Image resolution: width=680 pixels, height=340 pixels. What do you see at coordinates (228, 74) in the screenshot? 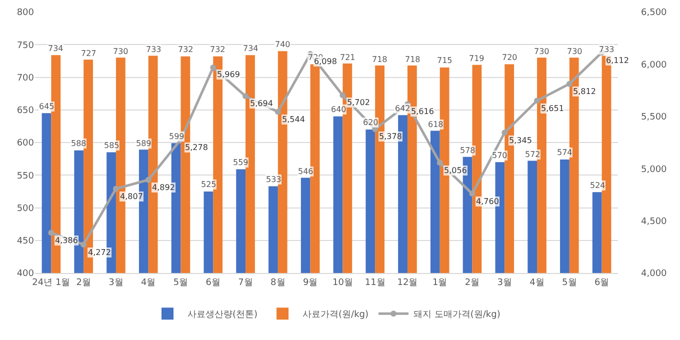
I see `data-label: 5,969` at bounding box center [228, 74].